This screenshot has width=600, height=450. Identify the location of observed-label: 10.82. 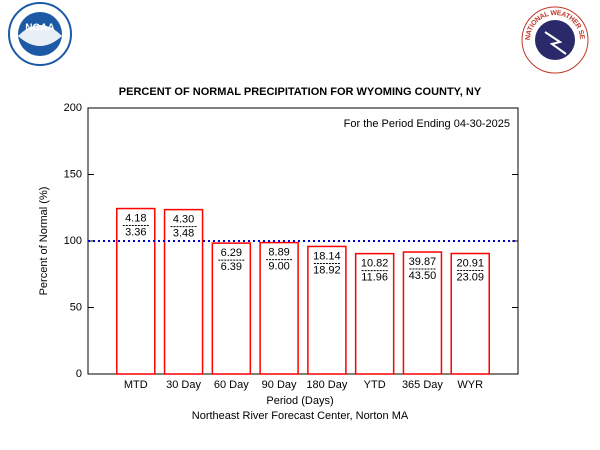
(375, 264).